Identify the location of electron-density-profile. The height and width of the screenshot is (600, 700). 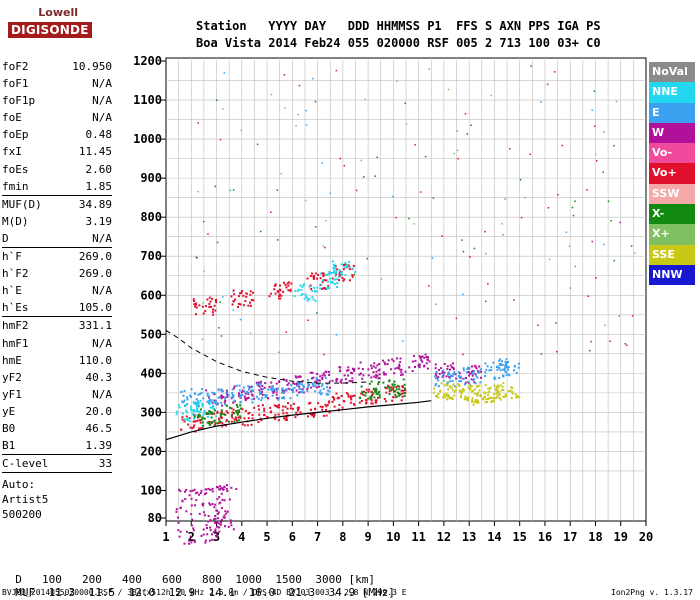
(298, 420).